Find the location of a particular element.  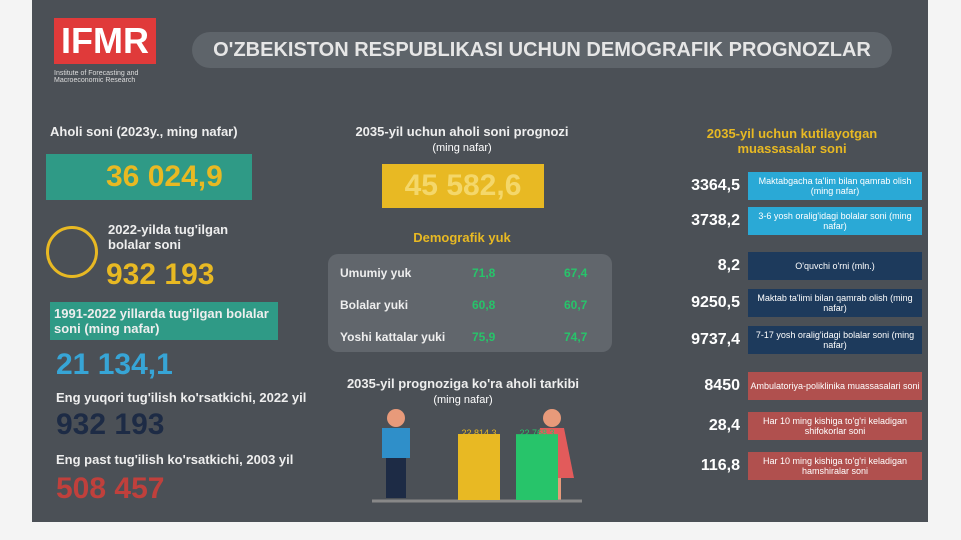

burden-row: Umumiy yuk 71,8 67,4 is located at coordinates (472, 272).